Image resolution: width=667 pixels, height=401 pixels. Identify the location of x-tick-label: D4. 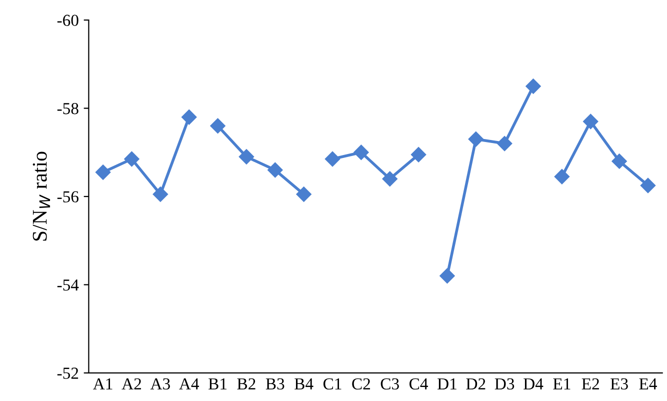
(534, 384).